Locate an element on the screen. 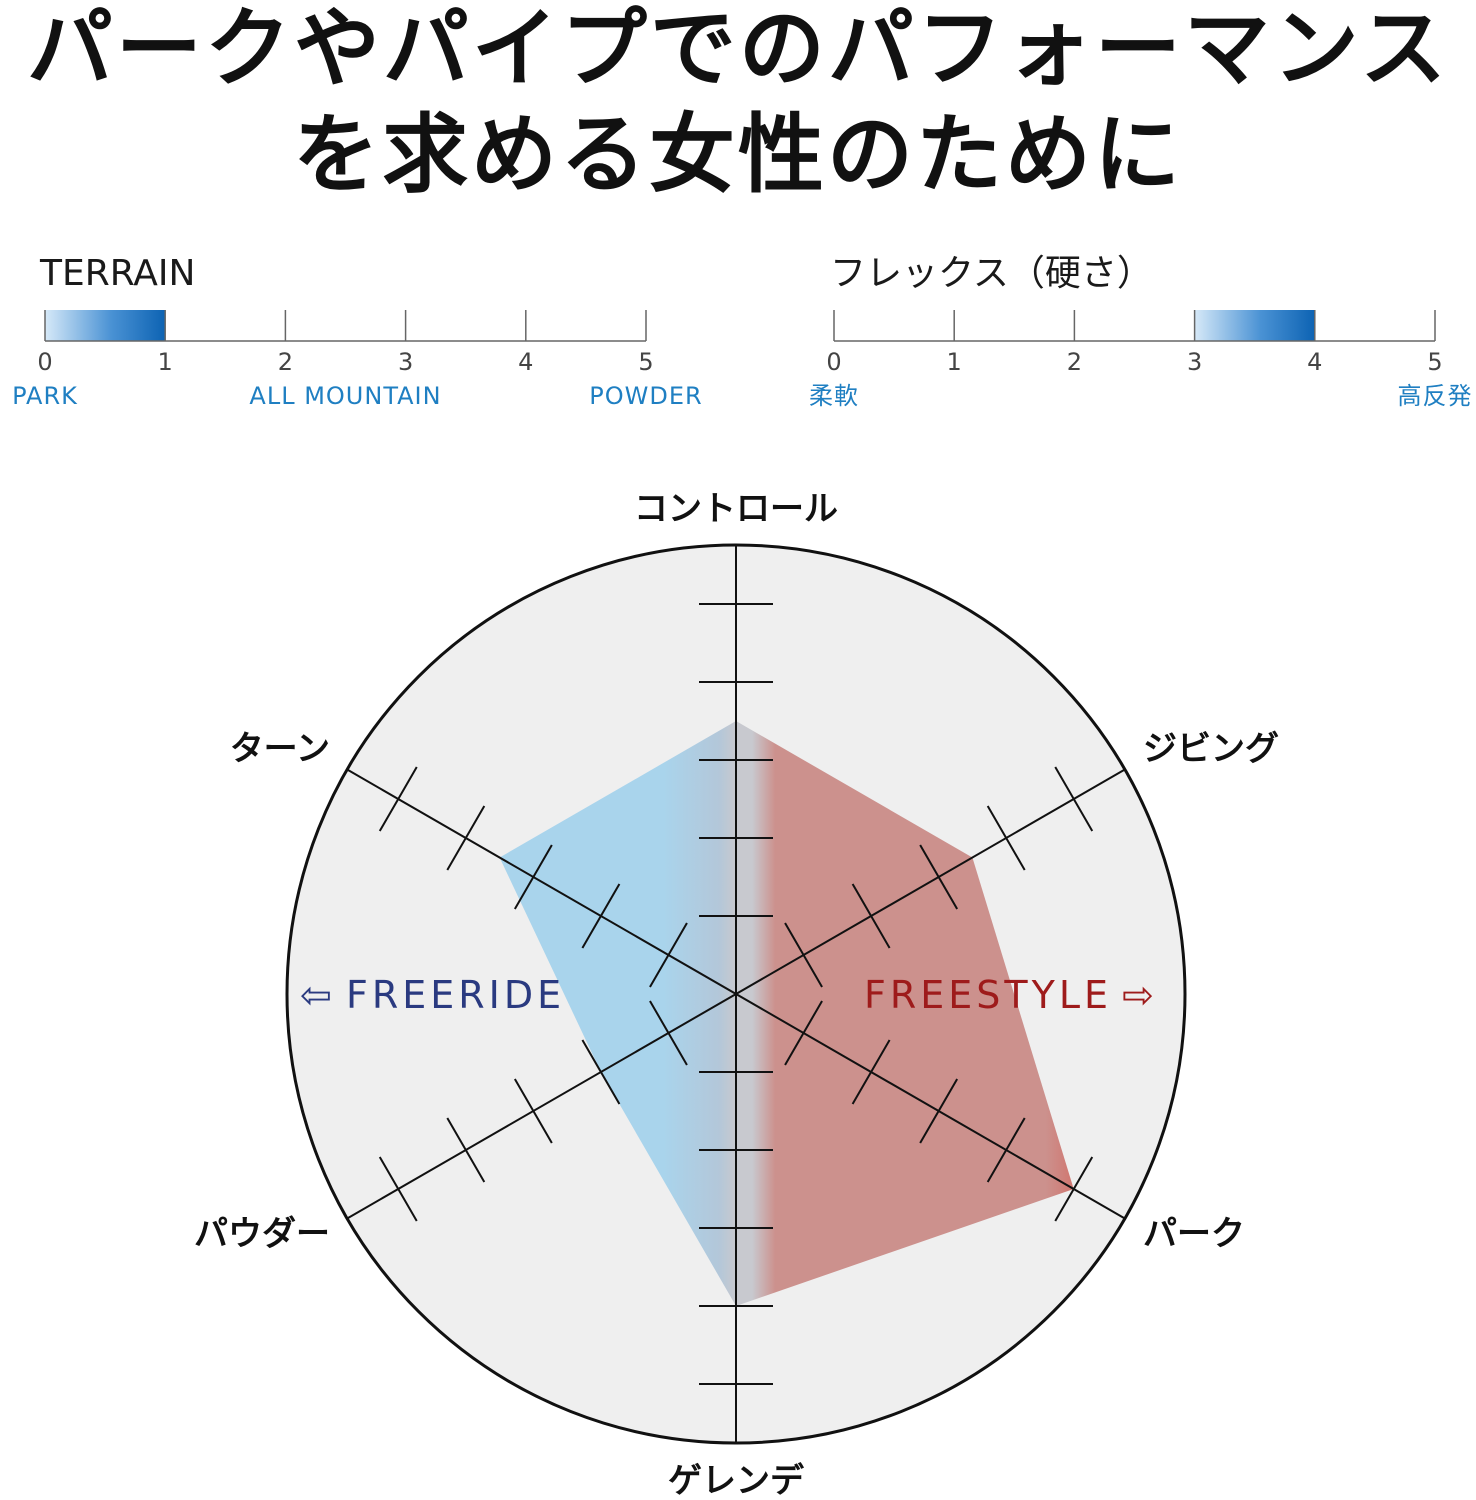  flex-label: フレックス（硬さ） is located at coordinates (991, 273).